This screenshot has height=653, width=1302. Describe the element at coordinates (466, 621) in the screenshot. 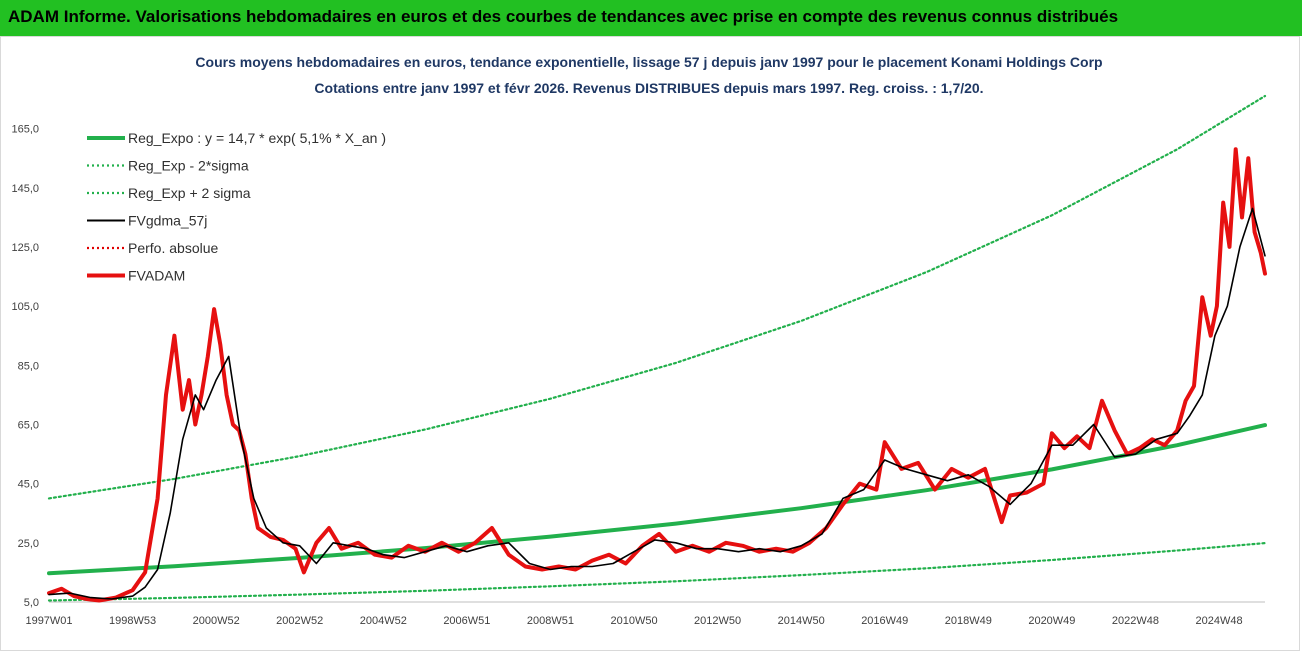

I see `x-tick-label: 2006W51` at that location.